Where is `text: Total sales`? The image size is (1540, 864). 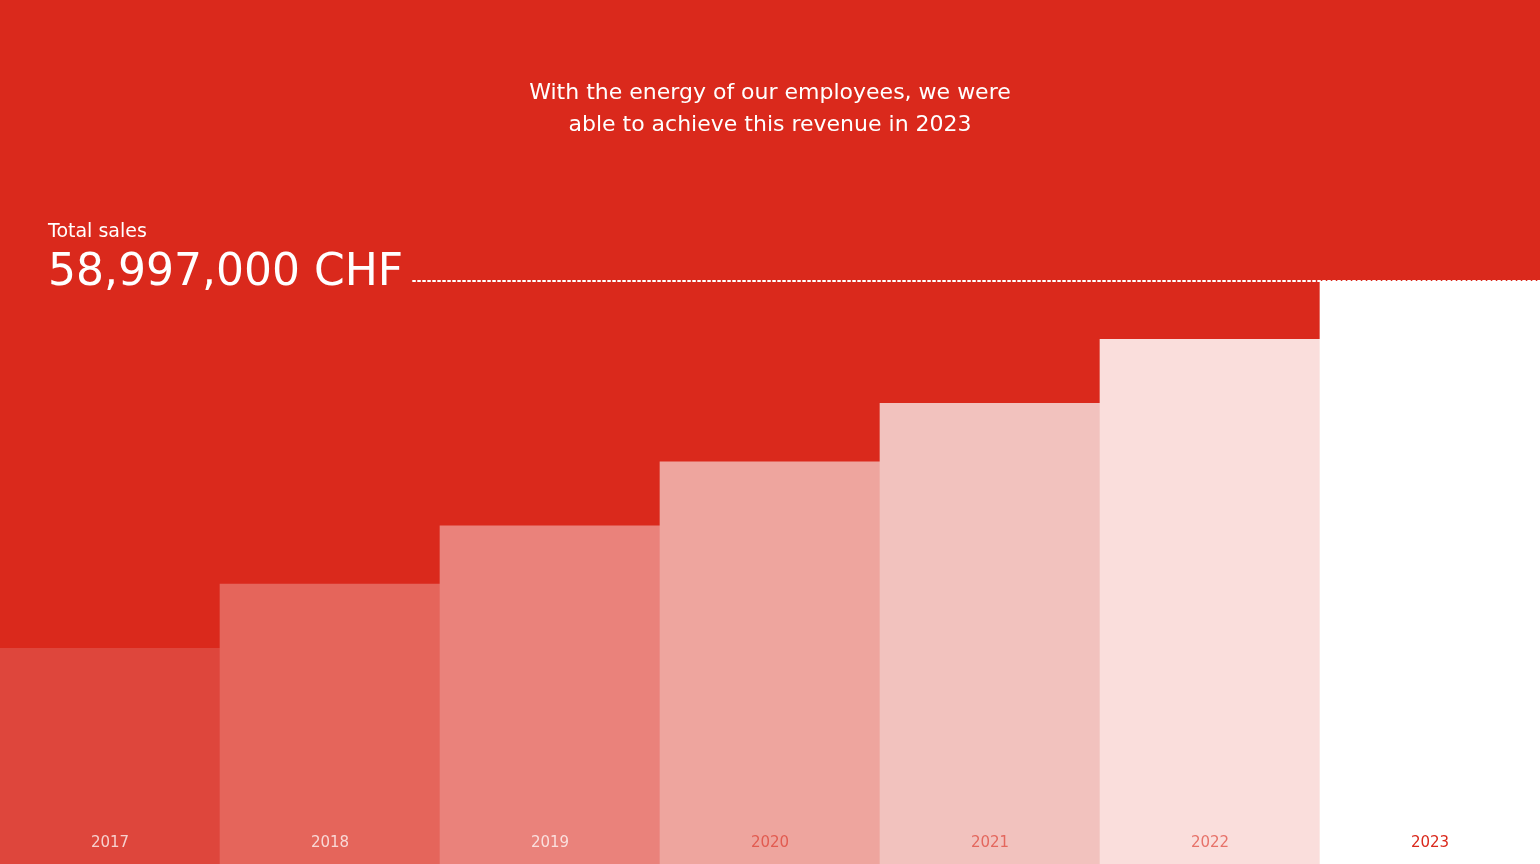
text: Total sales is located at coordinates (97, 230).